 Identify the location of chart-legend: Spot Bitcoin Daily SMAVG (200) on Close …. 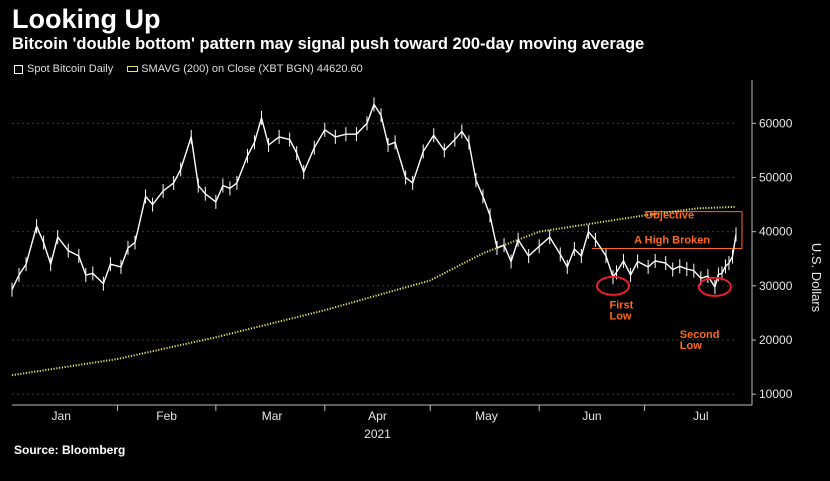
(188, 69).